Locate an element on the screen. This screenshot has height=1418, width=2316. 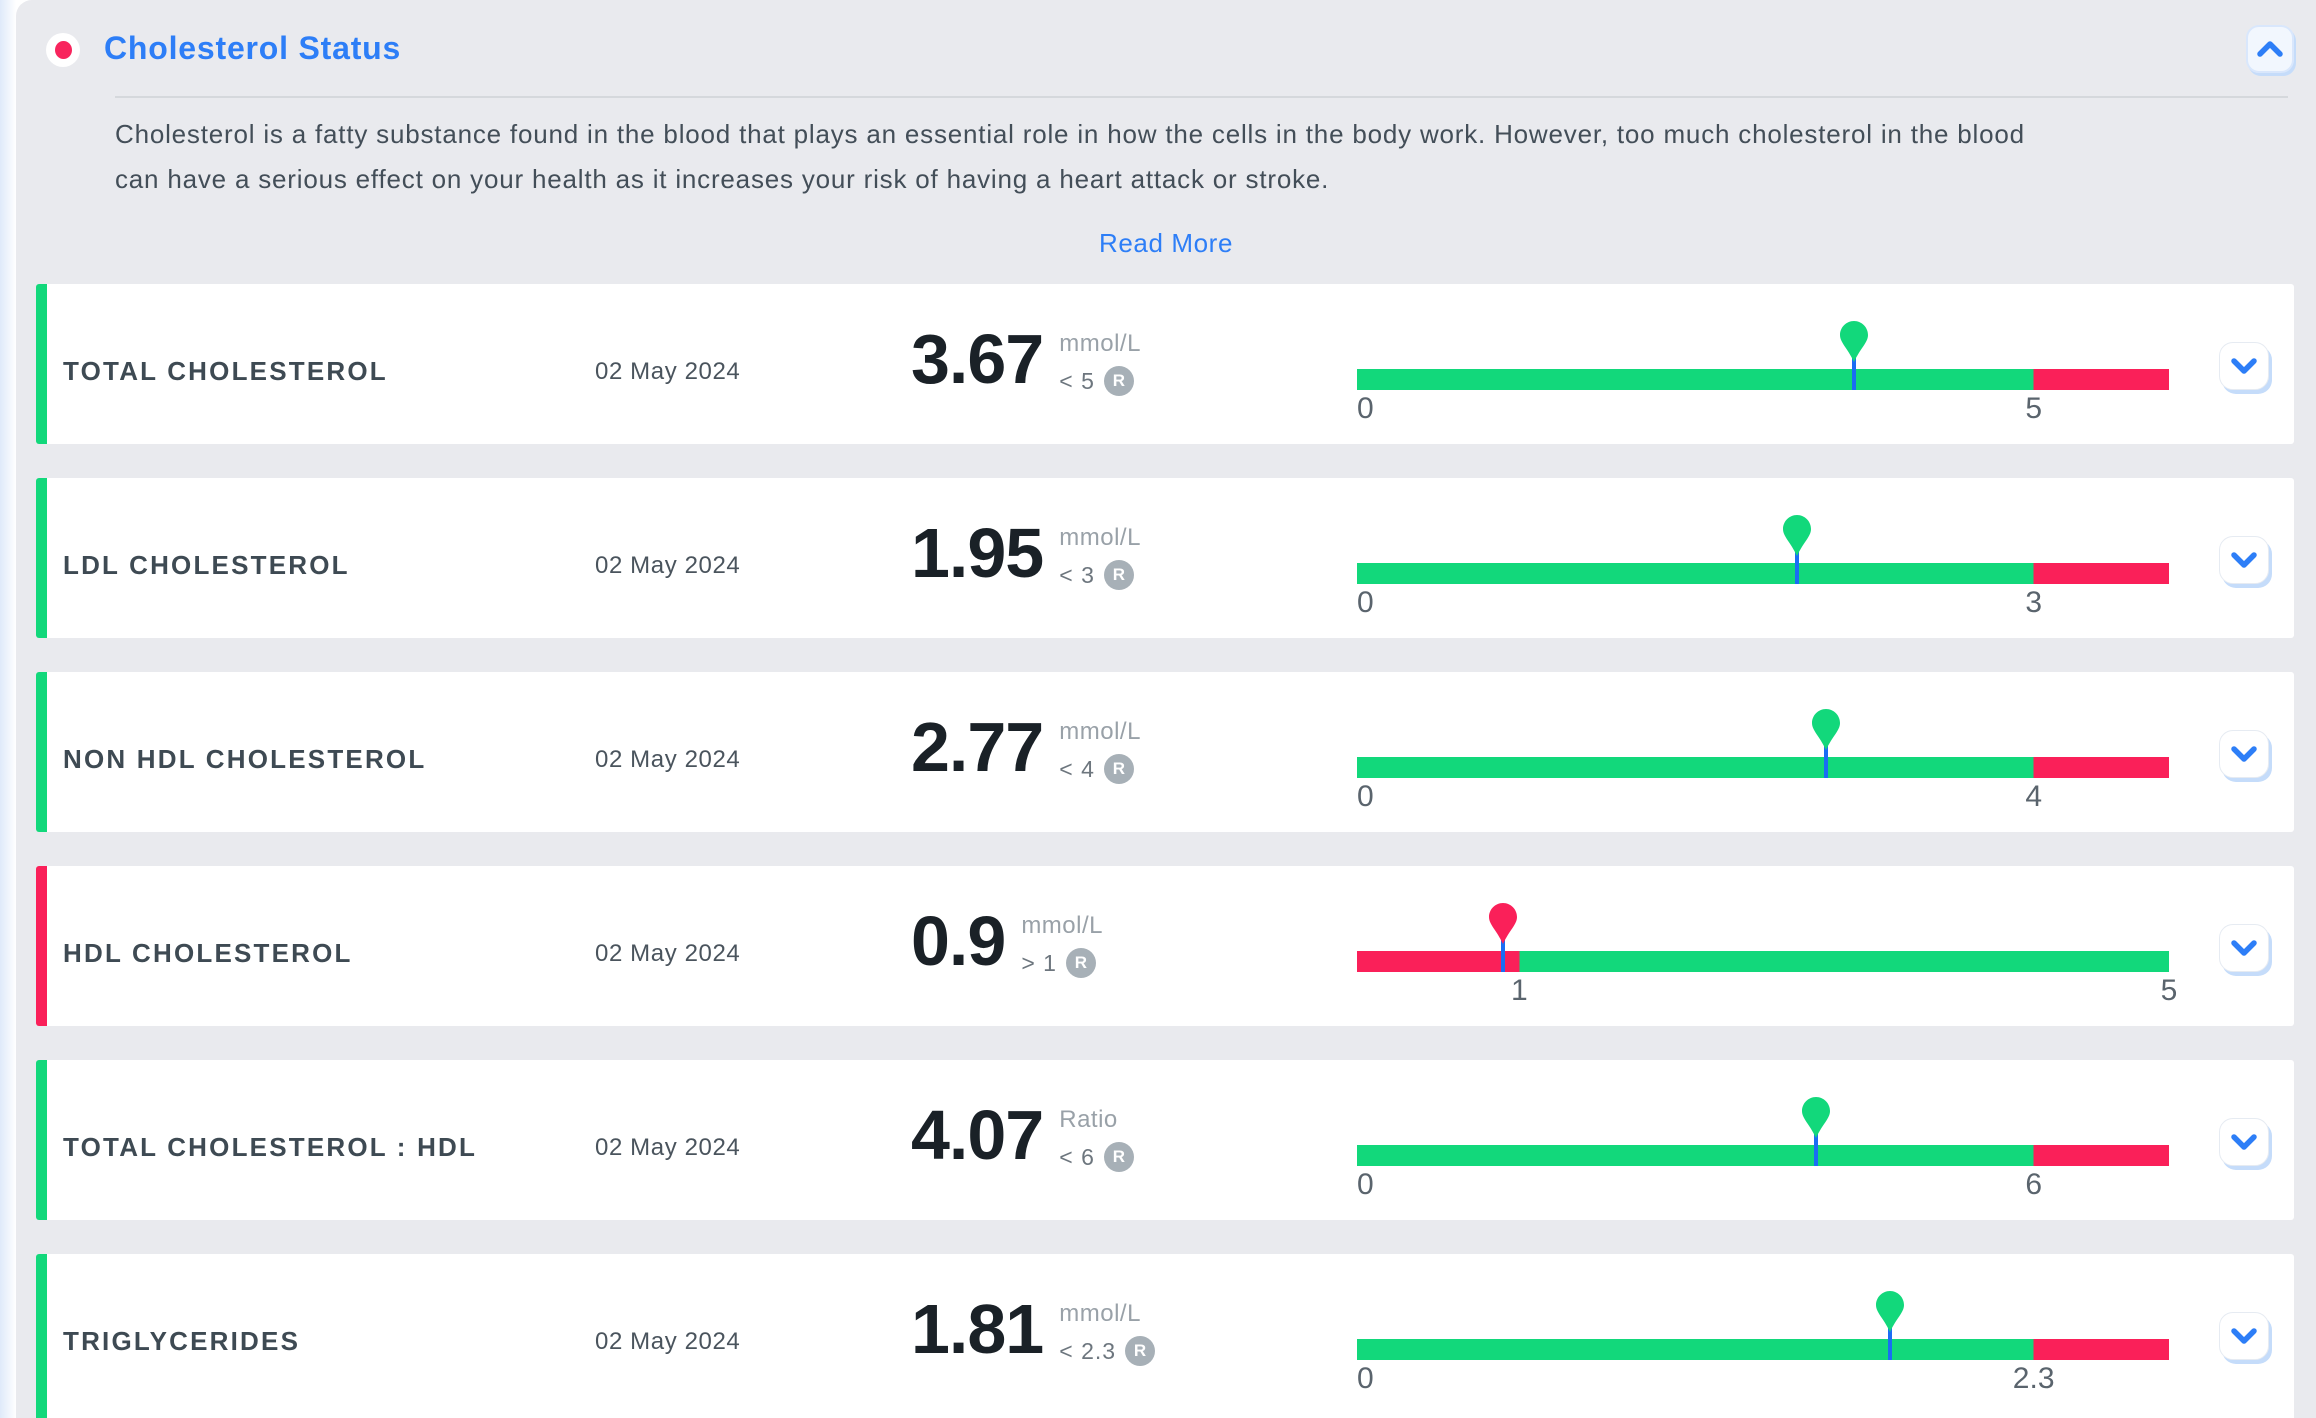
test-value-block: 0.9 mmol/L > 1 R is located at coordinates (1007, 941).